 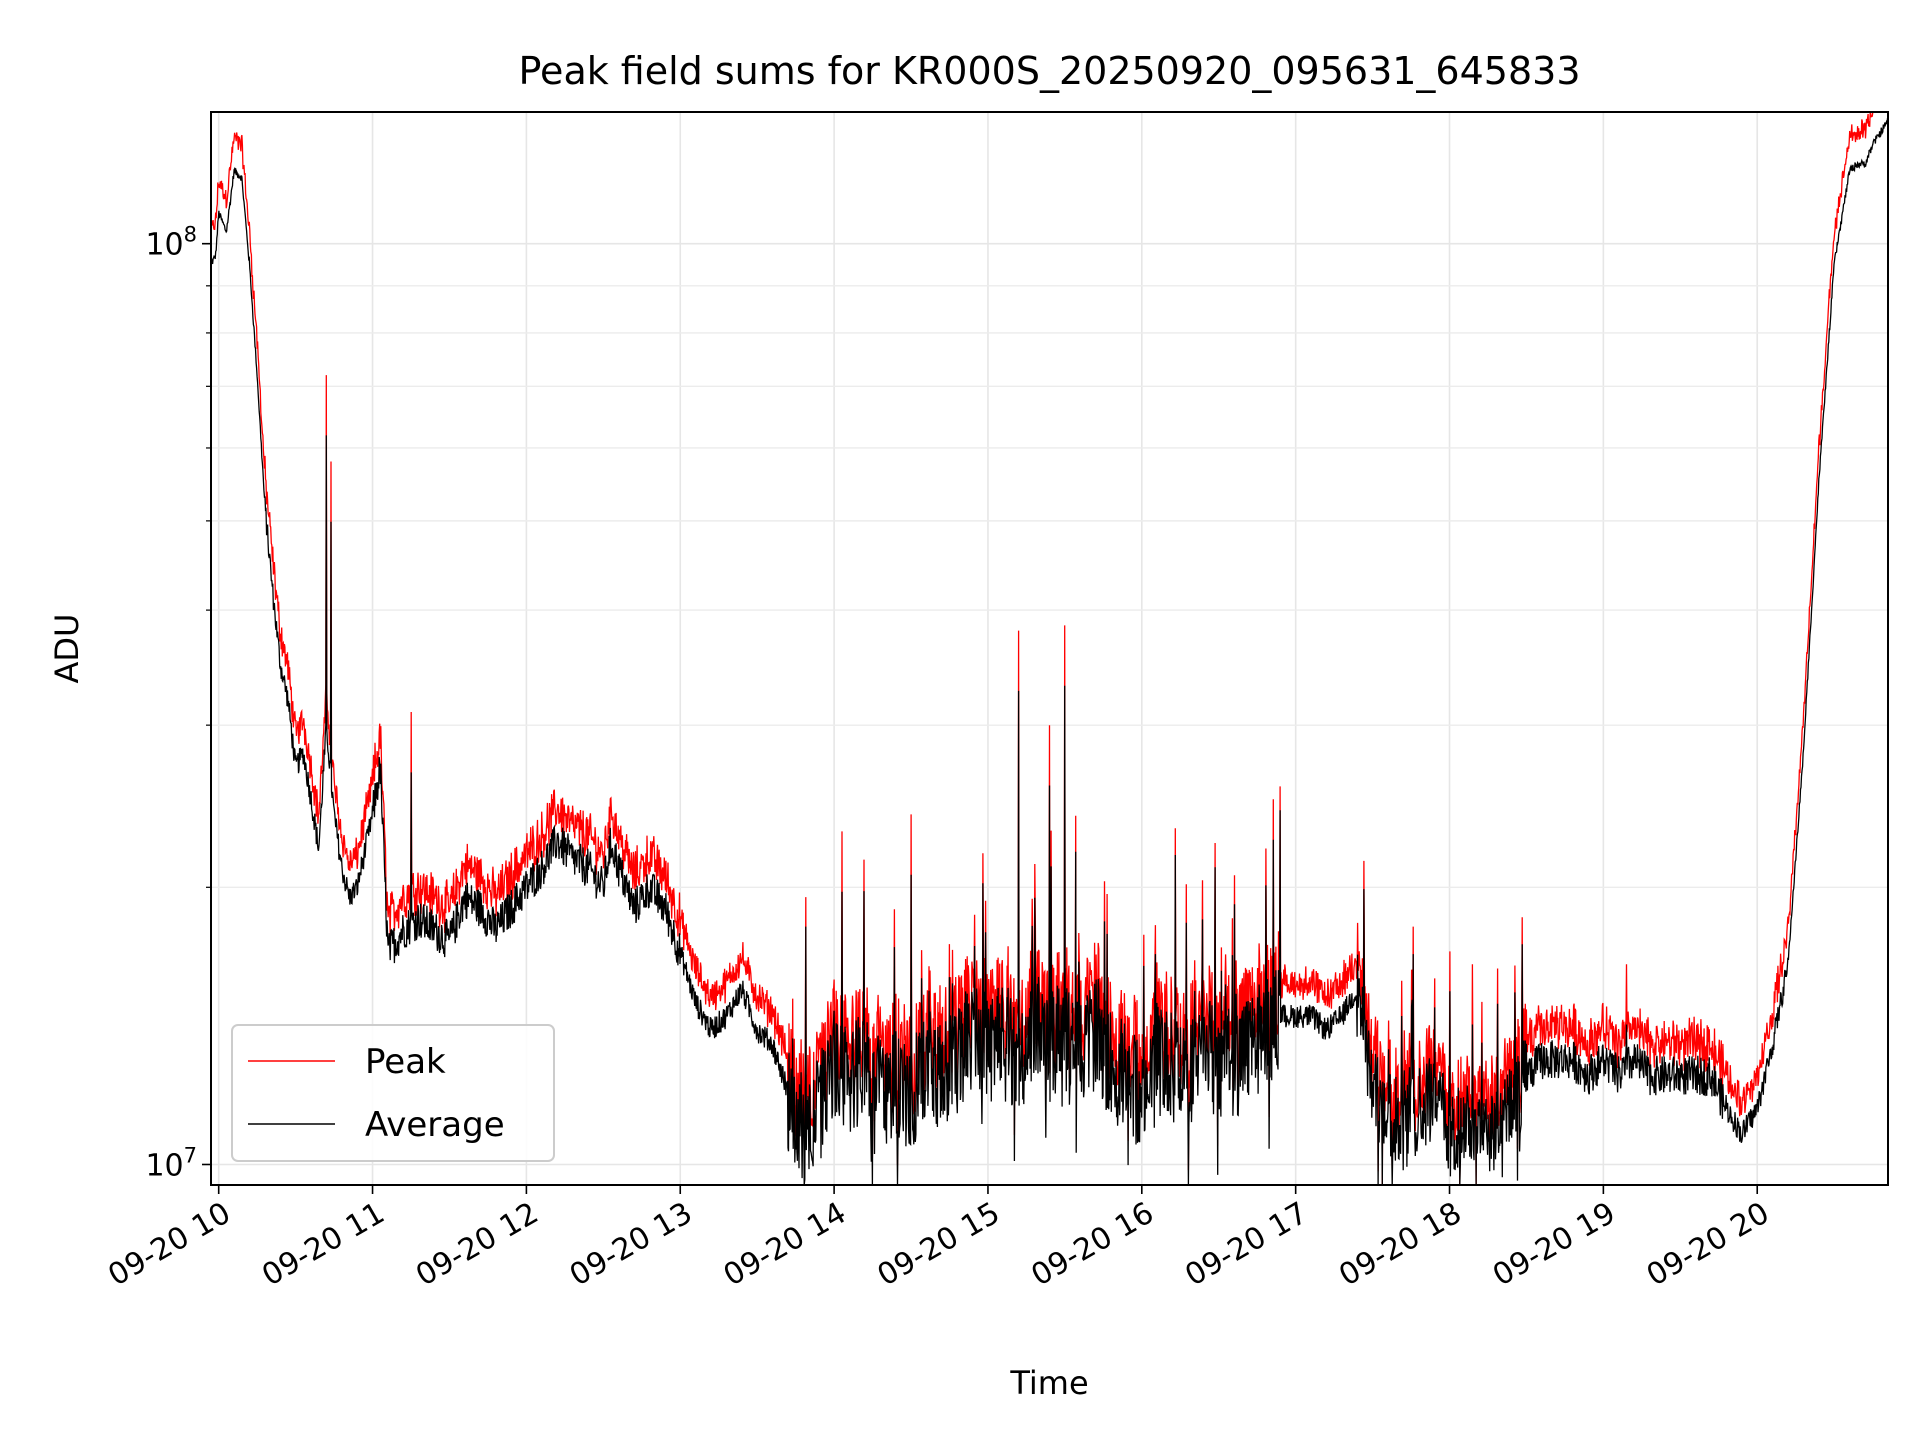 I want to click on legend-box, so click(x=393, y=1093).